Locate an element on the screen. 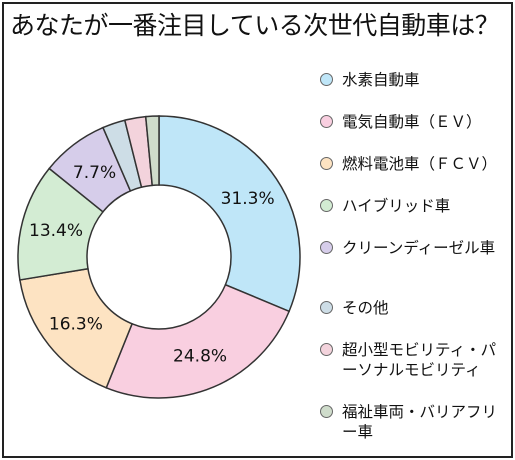 This screenshot has height=460, width=515. data-label-ev: 24.8% is located at coordinates (200, 356).